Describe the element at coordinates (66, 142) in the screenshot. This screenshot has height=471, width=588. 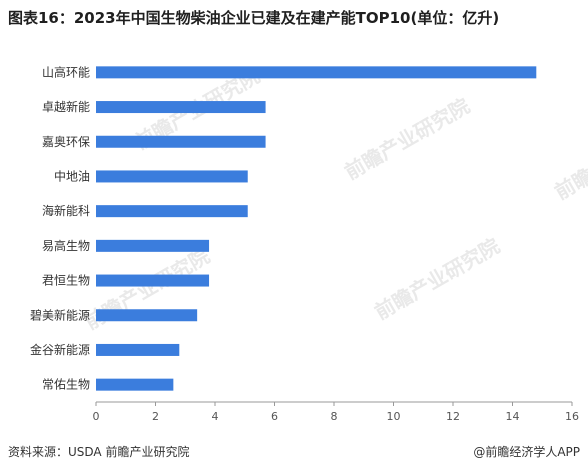
I see `category-label: 嘉奥环保` at that location.